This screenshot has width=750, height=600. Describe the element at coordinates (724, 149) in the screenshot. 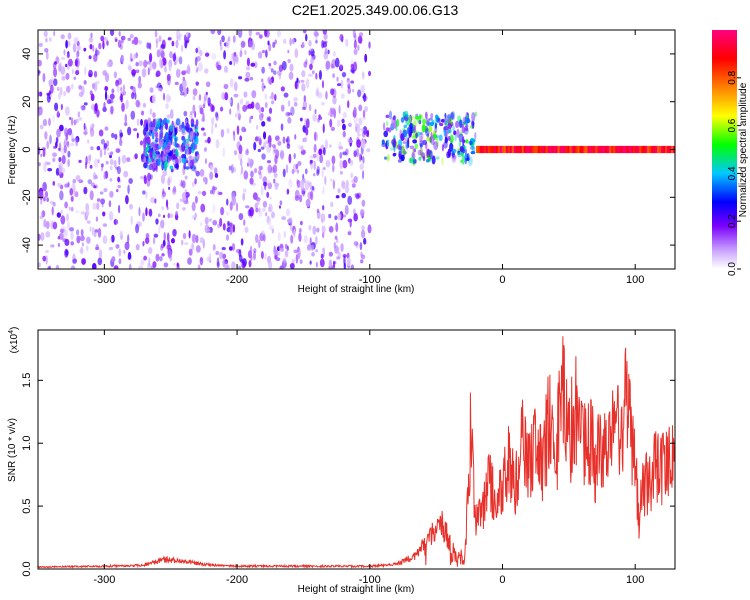

I see `colorbar` at that location.